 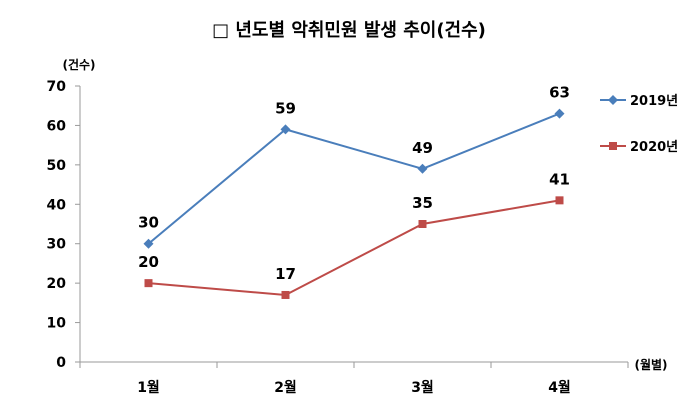 I want to click on y-tick-label: 50, so click(x=57, y=166).